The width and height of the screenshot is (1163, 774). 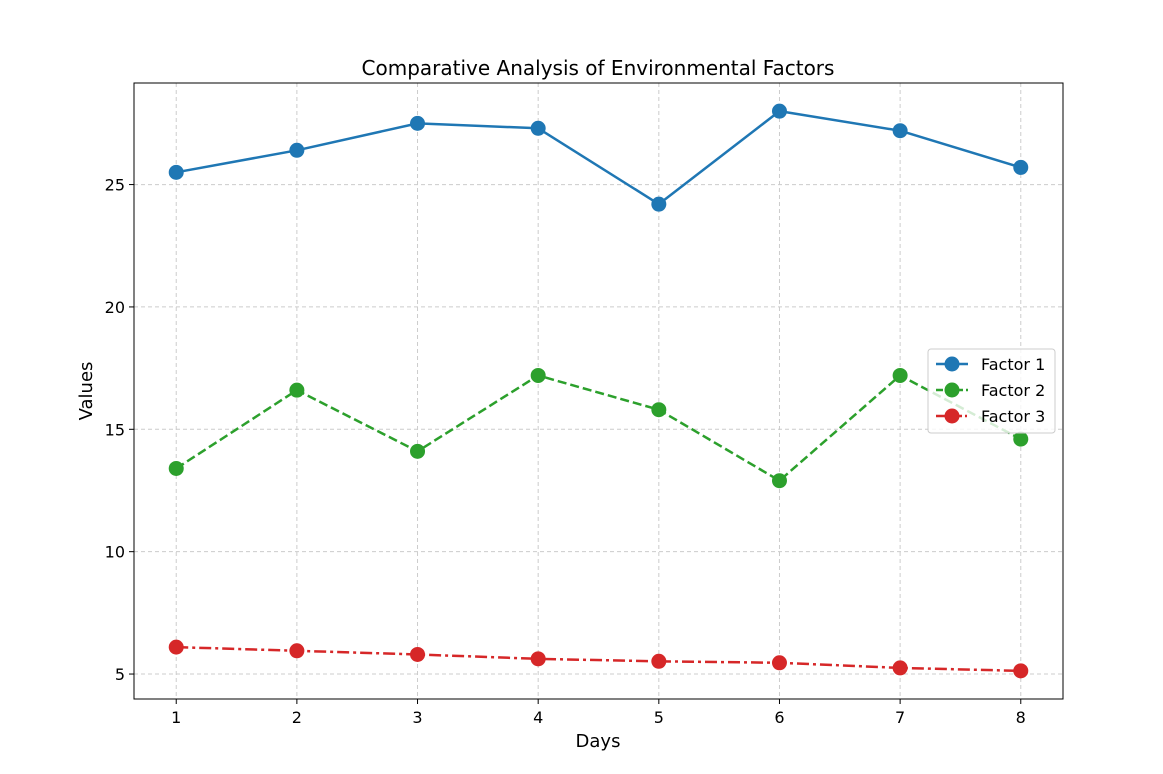 I want to click on x-tick-label: 3, so click(x=417, y=717).